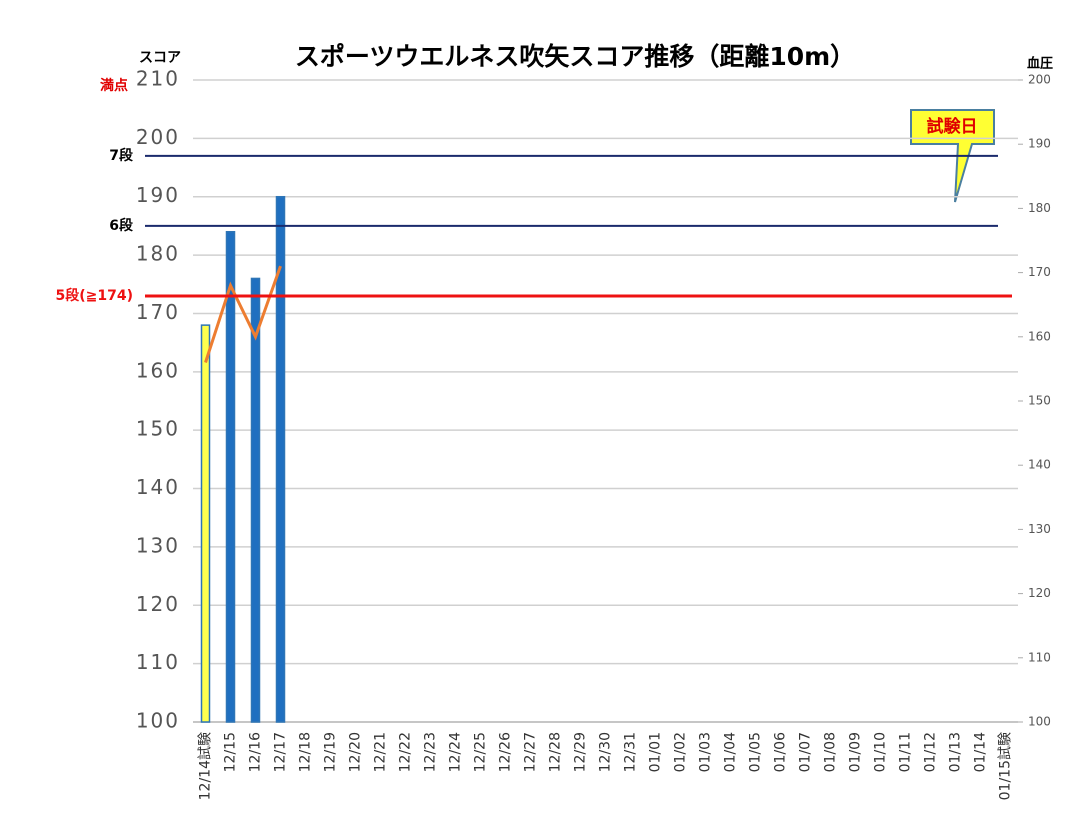  What do you see at coordinates (160, 58) in the screenshot?
I see `y-axis-title: スコア` at bounding box center [160, 58].